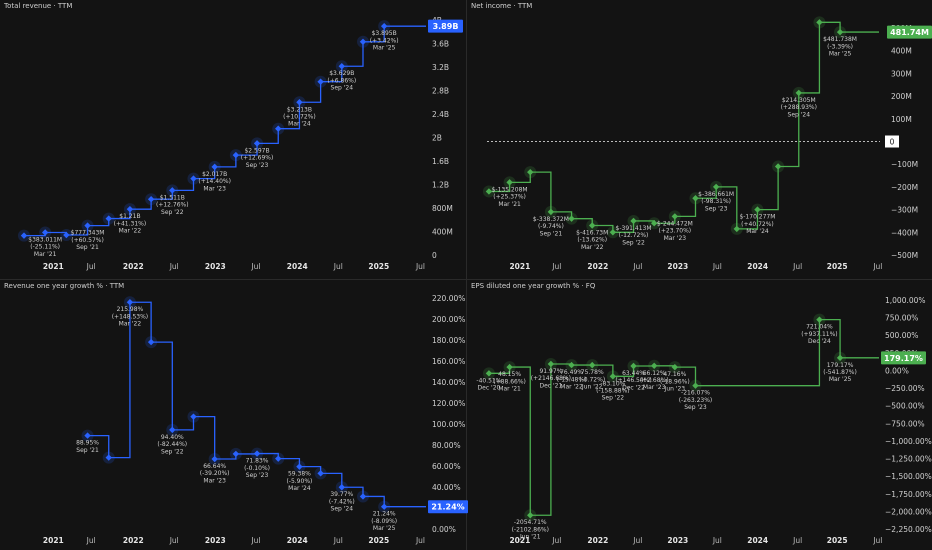 This screenshot has width=932, height=550. I want to click on data-label: 48.15%, so click(509, 374).